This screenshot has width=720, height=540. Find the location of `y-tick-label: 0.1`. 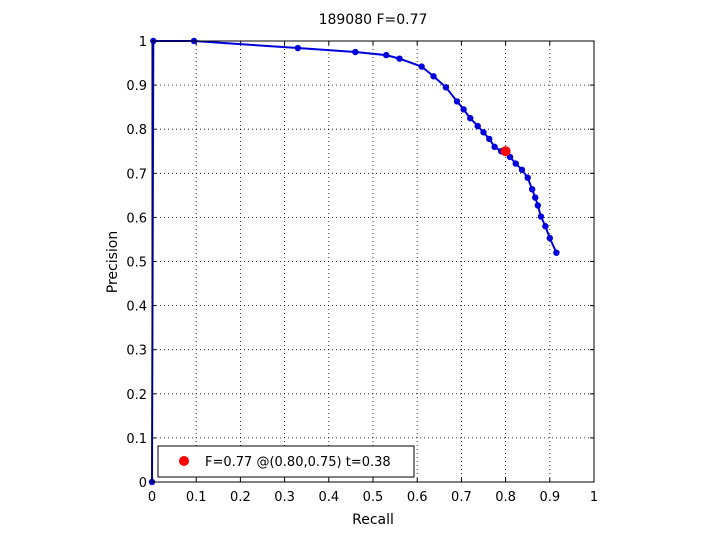

y-tick-label: 0.1 is located at coordinates (136, 439).